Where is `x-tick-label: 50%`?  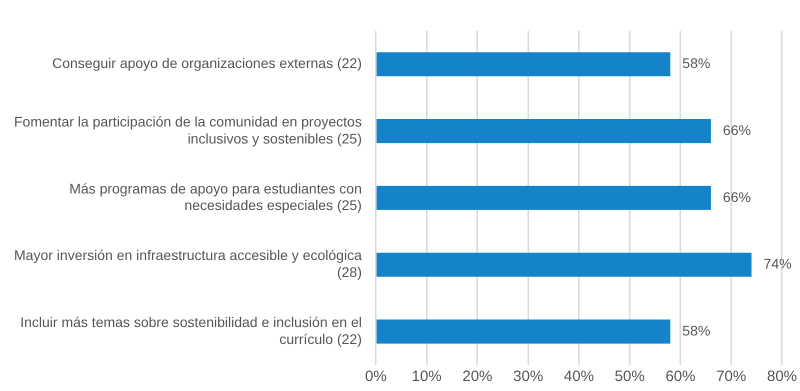 x-tick-label: 50% is located at coordinates (629, 377).